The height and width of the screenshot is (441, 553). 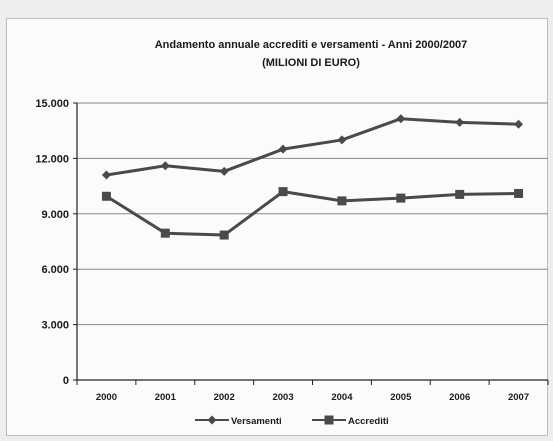 What do you see at coordinates (311, 63) in the screenshot?
I see `chart-subtitle: (MILIONI DI EURO)` at bounding box center [311, 63].